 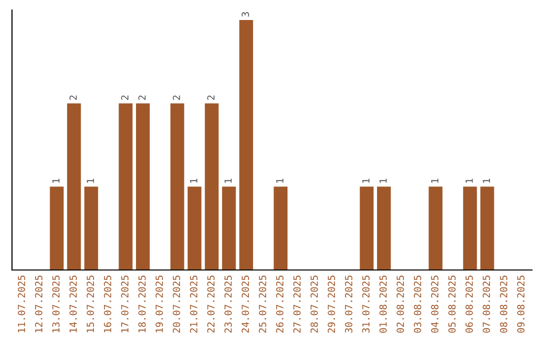 I want to click on x-tick-label: 21.07.2025, so click(x=194, y=304).